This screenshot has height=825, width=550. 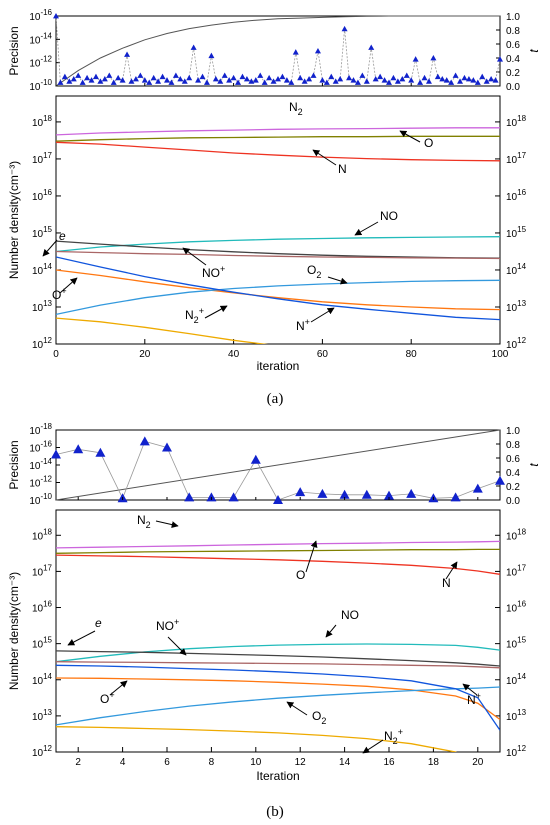 What do you see at coordinates (278, 244) in the screenshot?
I see `series-no` at bounding box center [278, 244].